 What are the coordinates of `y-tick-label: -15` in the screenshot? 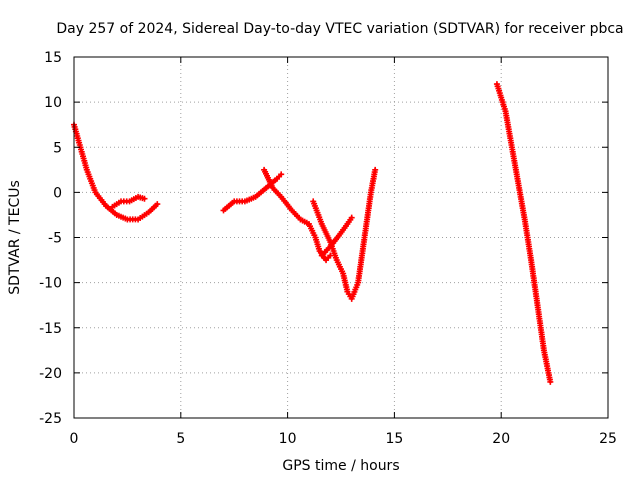 It's located at (50, 329).